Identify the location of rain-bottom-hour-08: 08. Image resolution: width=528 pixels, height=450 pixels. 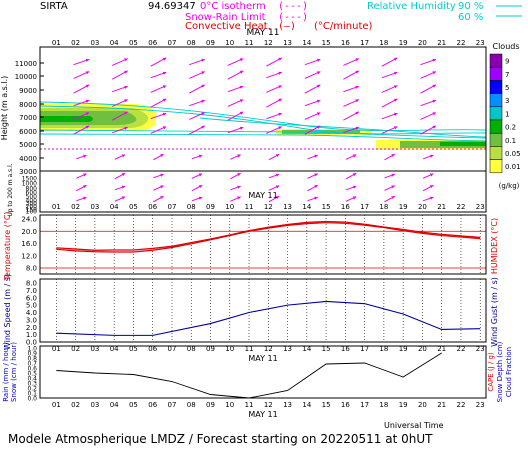
(191, 405).